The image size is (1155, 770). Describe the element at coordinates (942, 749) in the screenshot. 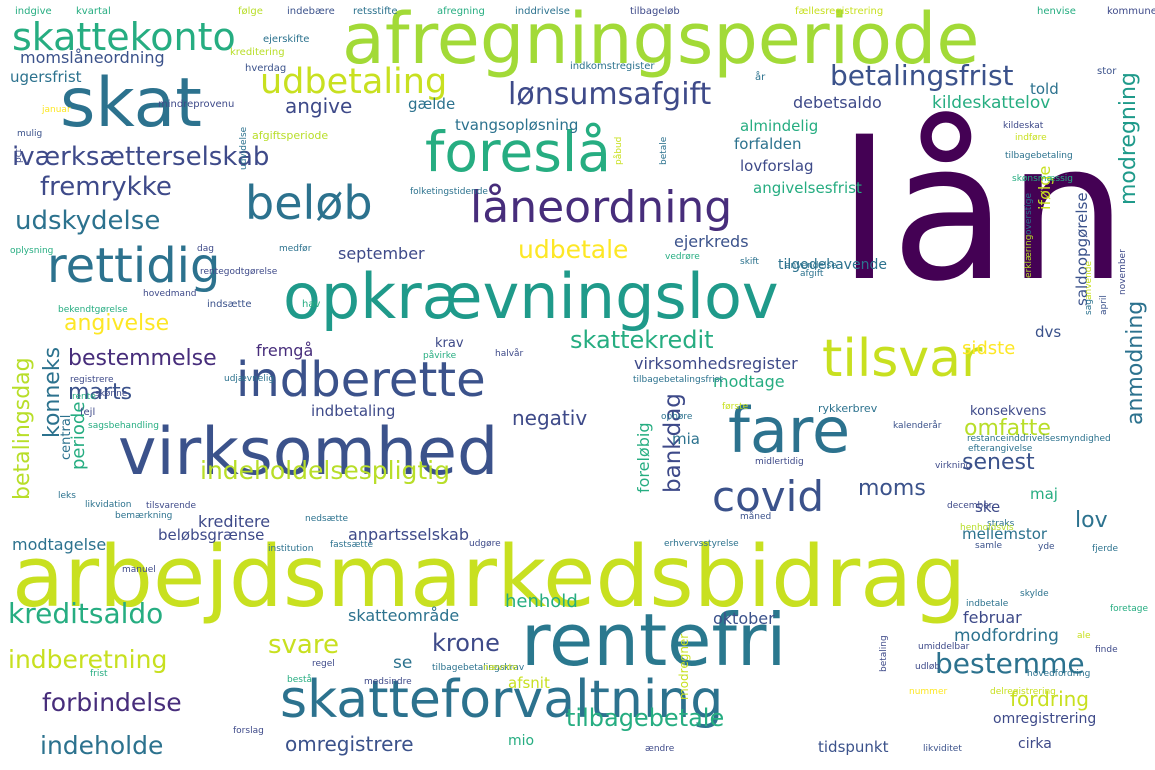

I see `word-198: likviditet` at that location.